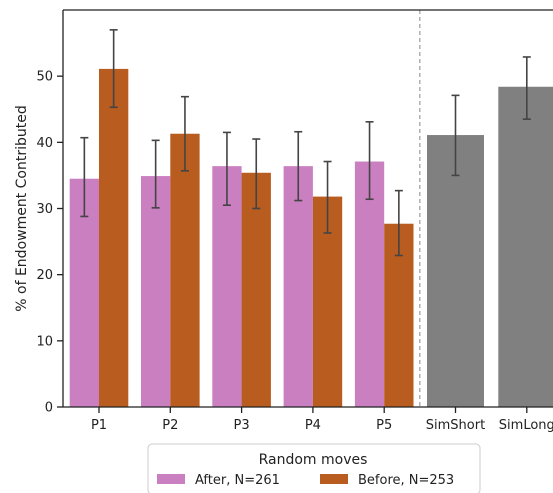  Describe the element at coordinates (455, 135) in the screenshot. I see `error-bar-simshort` at that location.